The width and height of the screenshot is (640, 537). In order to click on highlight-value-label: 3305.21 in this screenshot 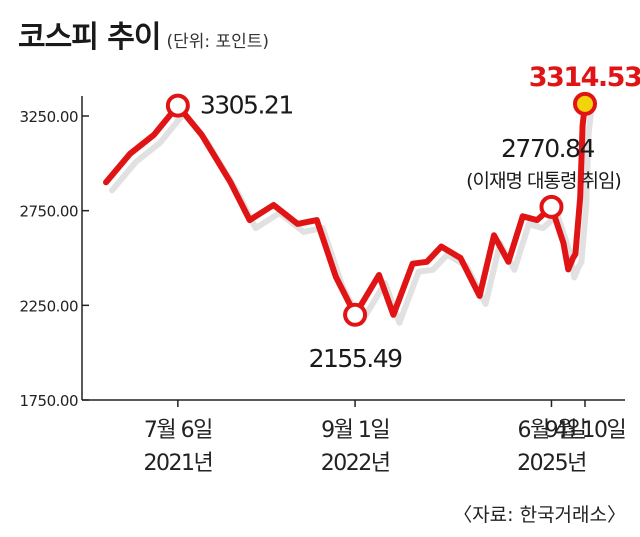, I will do `click(246, 105)`.